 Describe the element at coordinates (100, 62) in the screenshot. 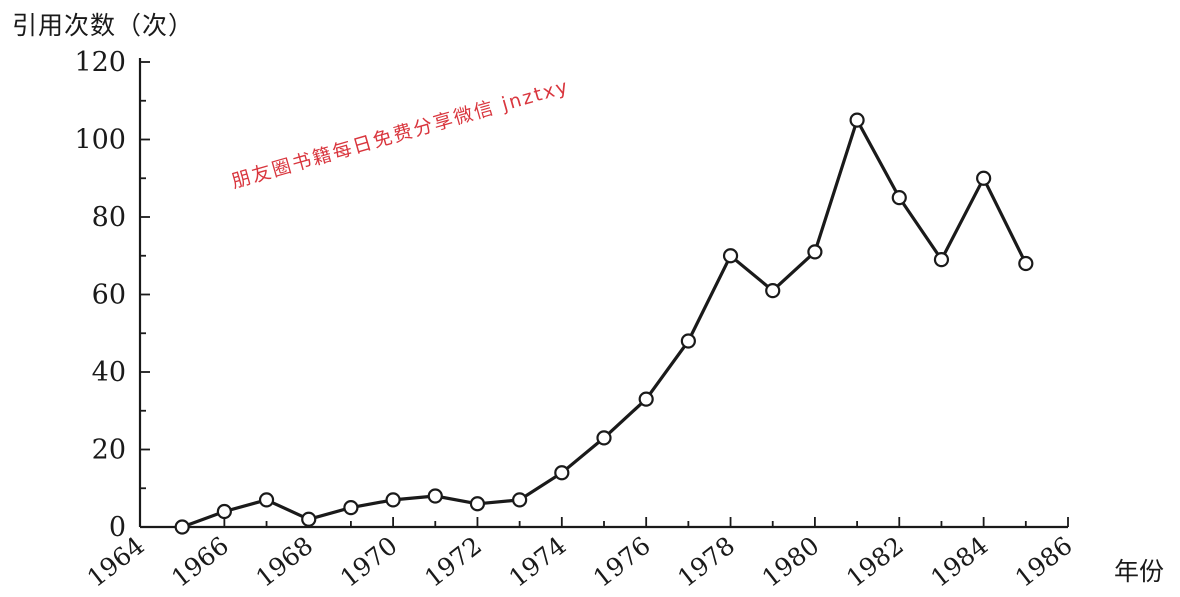

I see `y-tick-label: 120` at that location.